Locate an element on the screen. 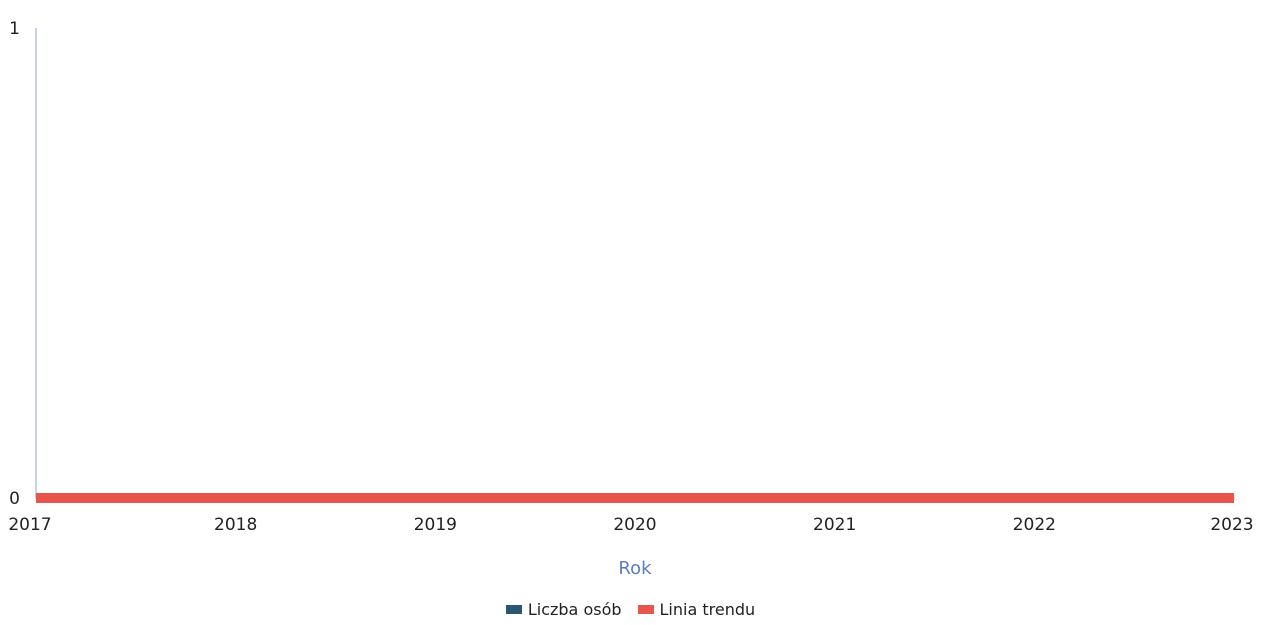 The height and width of the screenshot is (625, 1261). legend-label-series-0: Liczba osób is located at coordinates (574, 609).